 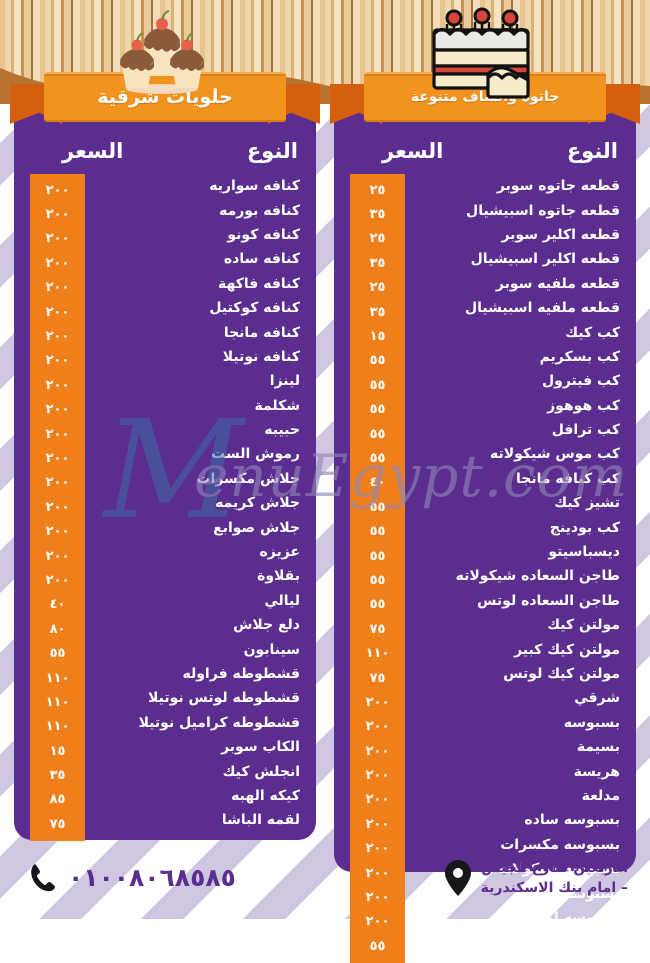 I want to click on menu-item: قطعه جاتوه اسبيشيال, so click(x=543, y=210).